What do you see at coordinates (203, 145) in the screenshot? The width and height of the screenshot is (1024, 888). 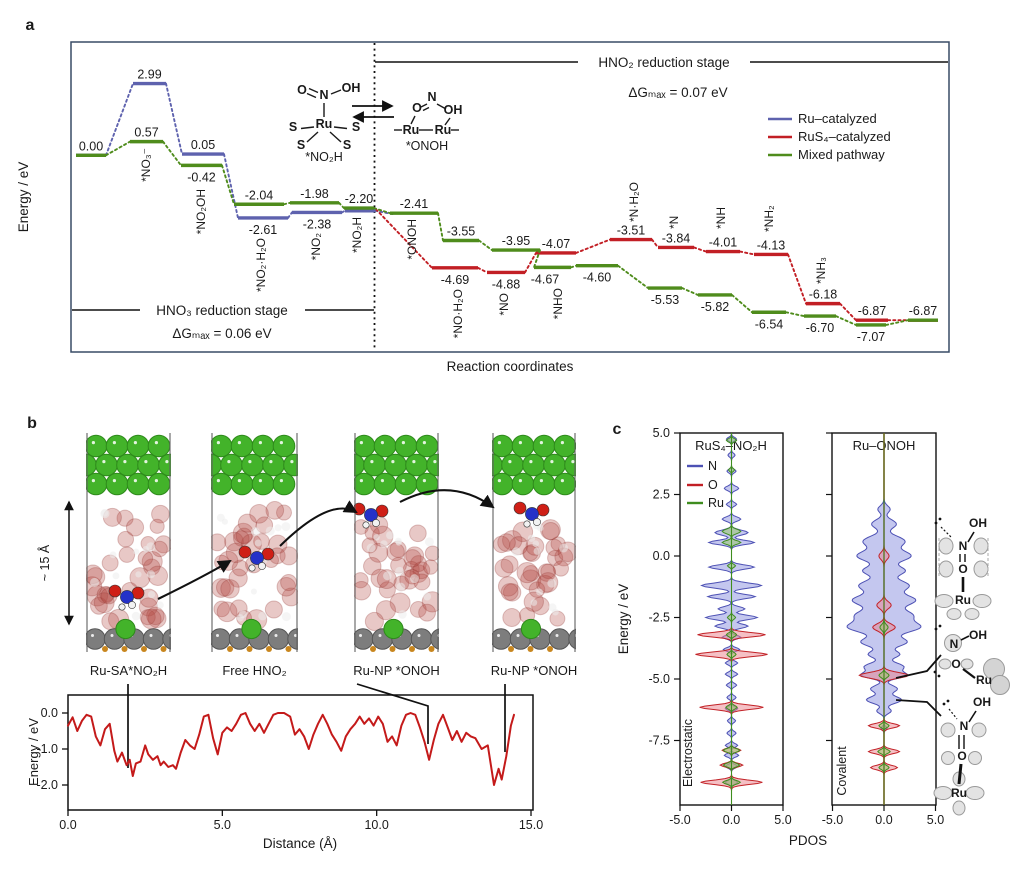 I see `energy-value-label: 0.05` at bounding box center [203, 145].